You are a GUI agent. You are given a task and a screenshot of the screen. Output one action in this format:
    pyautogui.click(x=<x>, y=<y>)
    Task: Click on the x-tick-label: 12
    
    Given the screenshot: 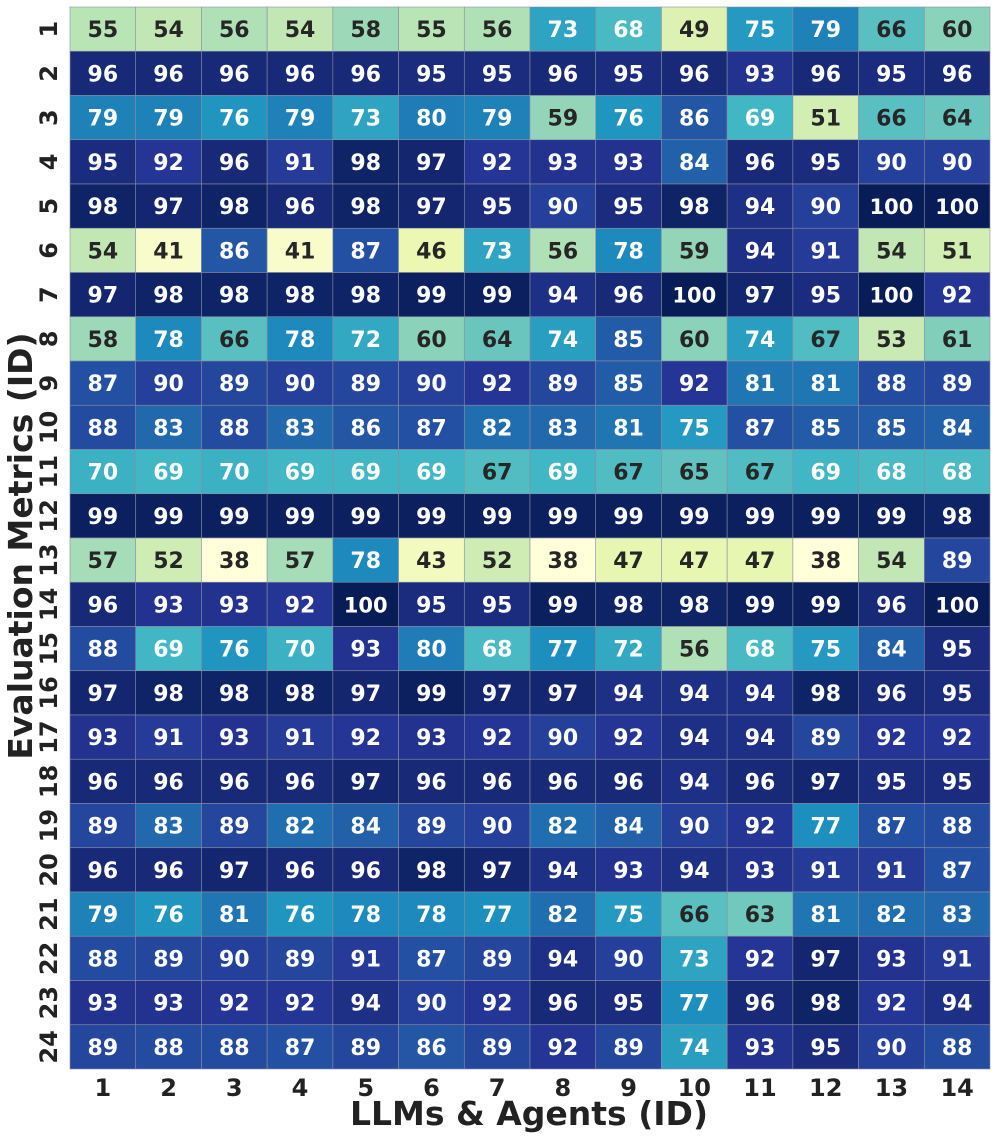 What is the action you would take?
    pyautogui.click(x=825, y=1088)
    